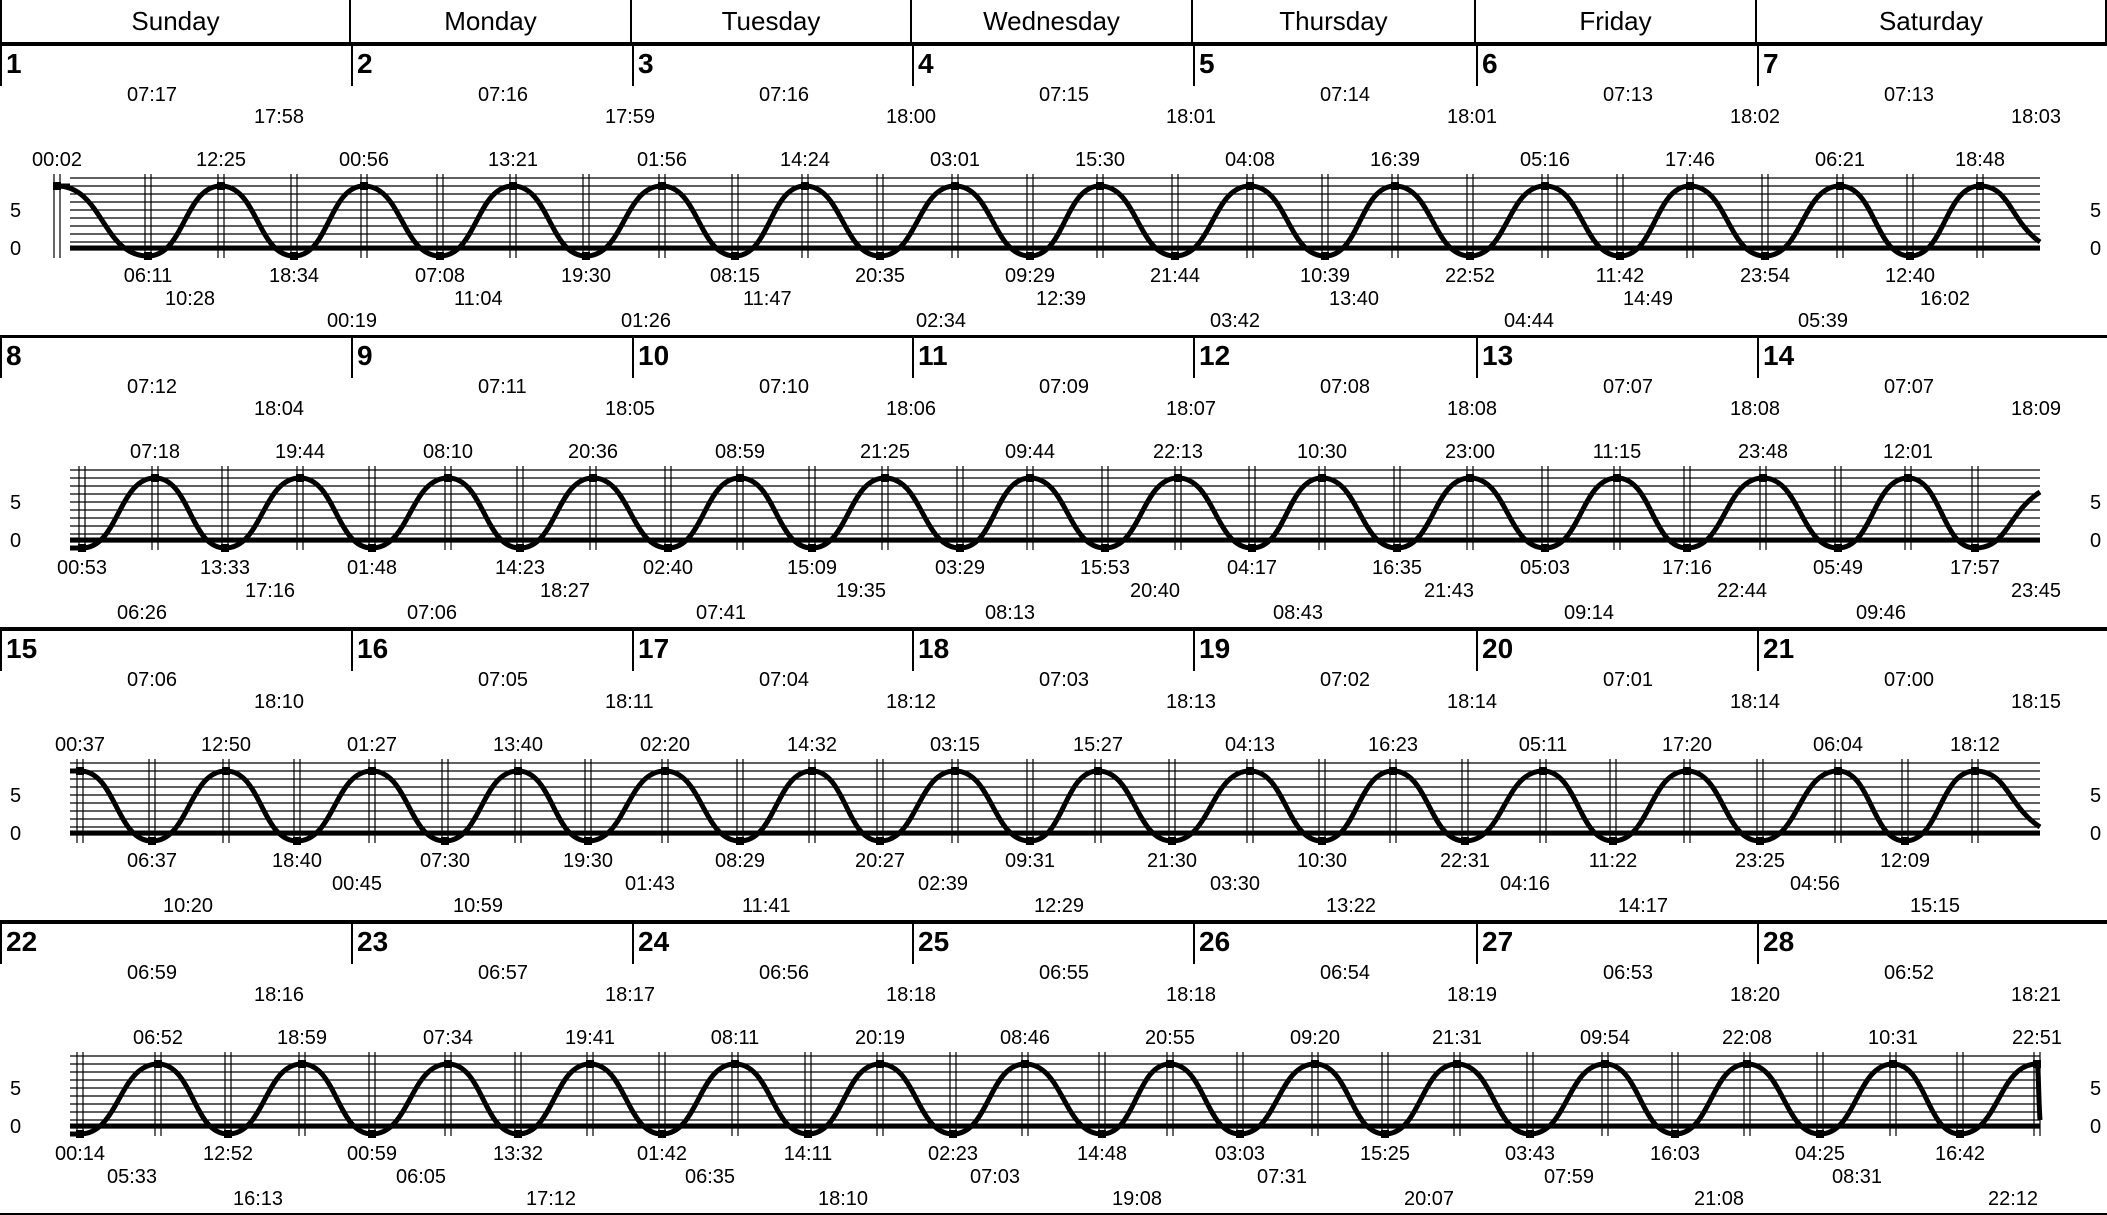 The width and height of the screenshot is (2107, 1215). What do you see at coordinates (518, 1154) in the screenshot?
I see `low-tide-label: 13:32` at bounding box center [518, 1154].